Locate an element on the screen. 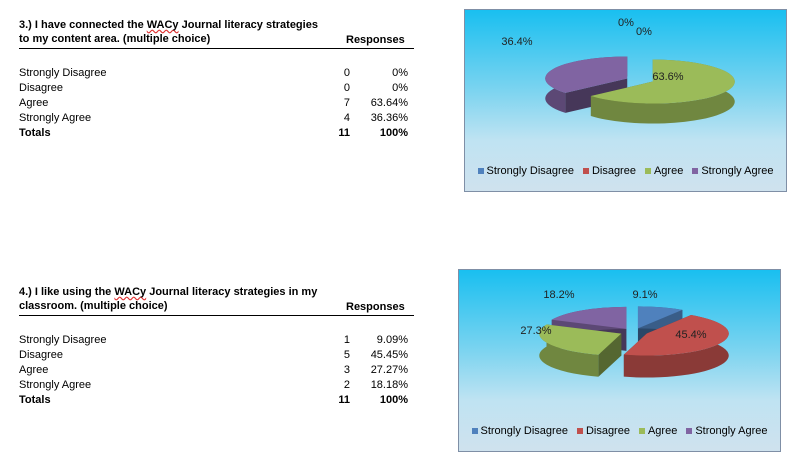  row-count: 2 is located at coordinates (346, 385).